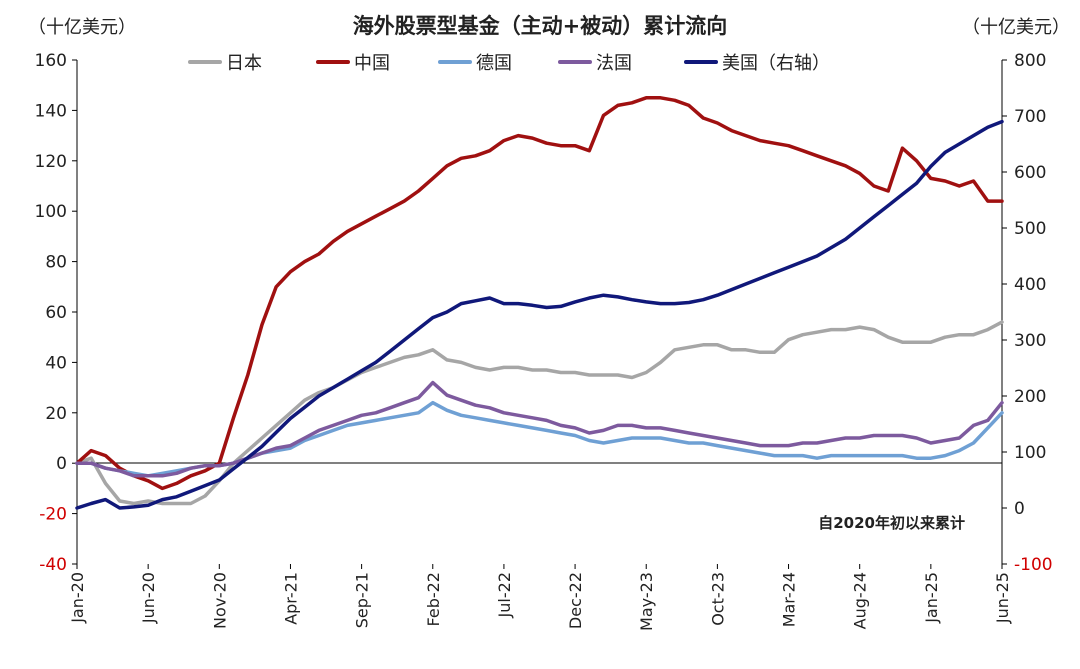 The image size is (1080, 669). I want to click on x-tick-label: Apr-21, so click(290, 598).